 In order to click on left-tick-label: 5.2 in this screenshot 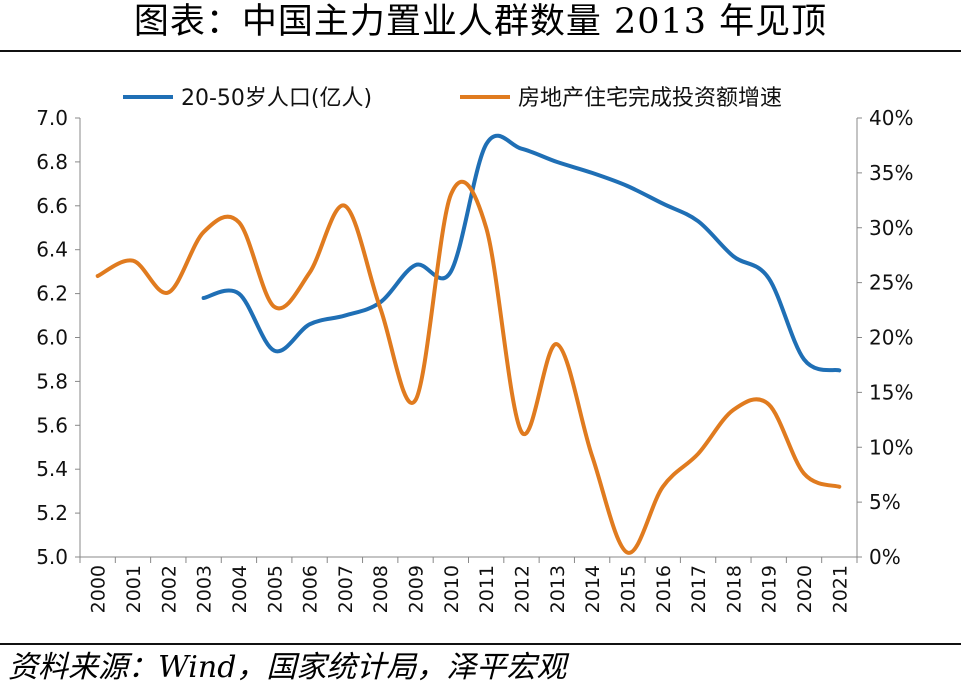, I will do `click(52, 513)`.